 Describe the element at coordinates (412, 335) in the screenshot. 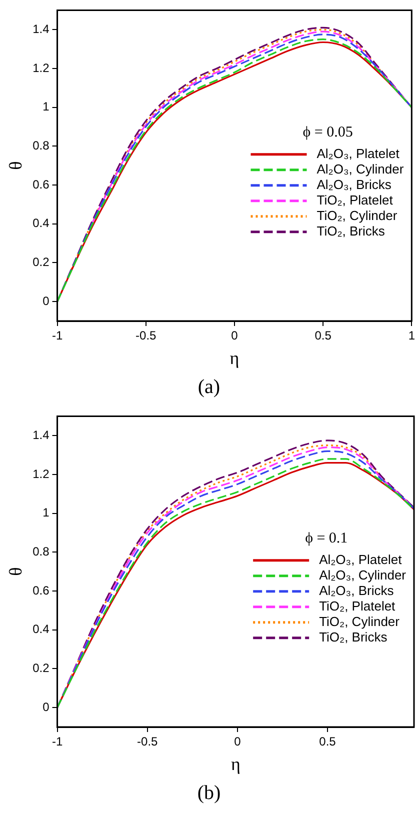

I see `x-tick-label: 1` at that location.